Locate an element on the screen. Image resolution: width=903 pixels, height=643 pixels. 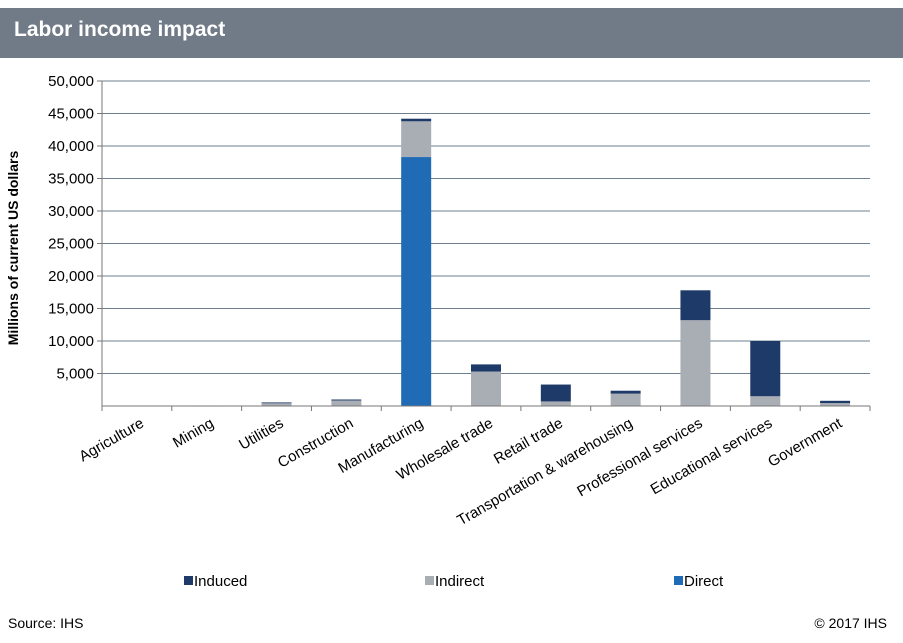
y-tick-label: 10,000 is located at coordinates (71, 341).